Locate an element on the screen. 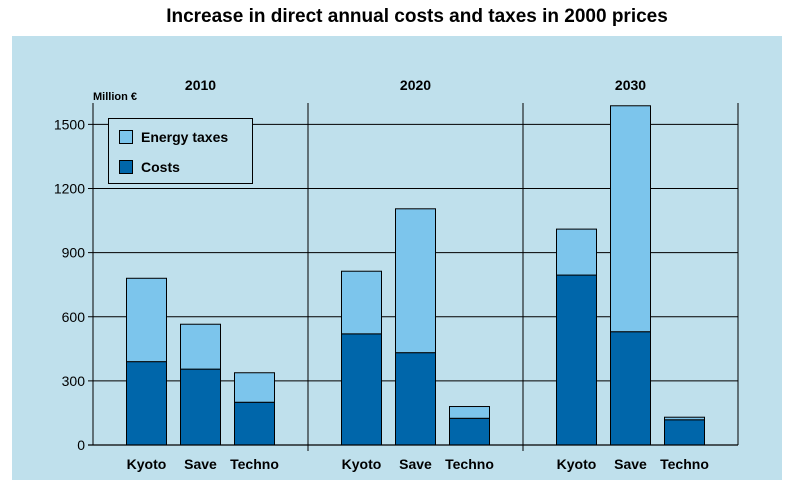 This screenshot has width=794, height=480. legend-item-costs: Costs is located at coordinates (149, 167).